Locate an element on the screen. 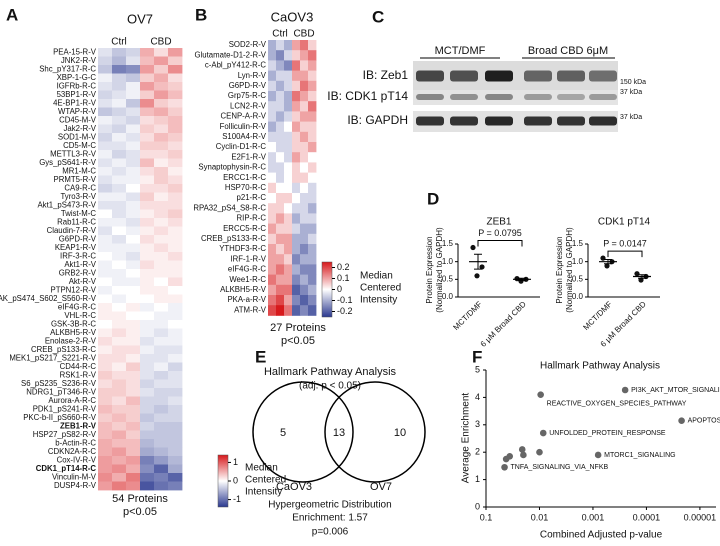 The height and width of the screenshot is (546, 720). row-label: c-Abl_pY412-R-C is located at coordinates (235, 65).